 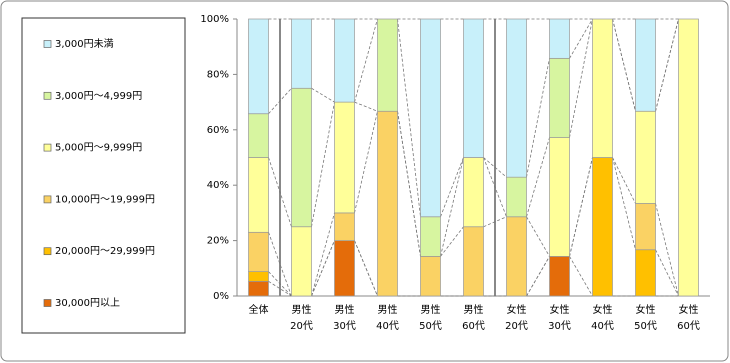 I want to click on legend-label: 10,000円～19,999円, so click(x=105, y=199).